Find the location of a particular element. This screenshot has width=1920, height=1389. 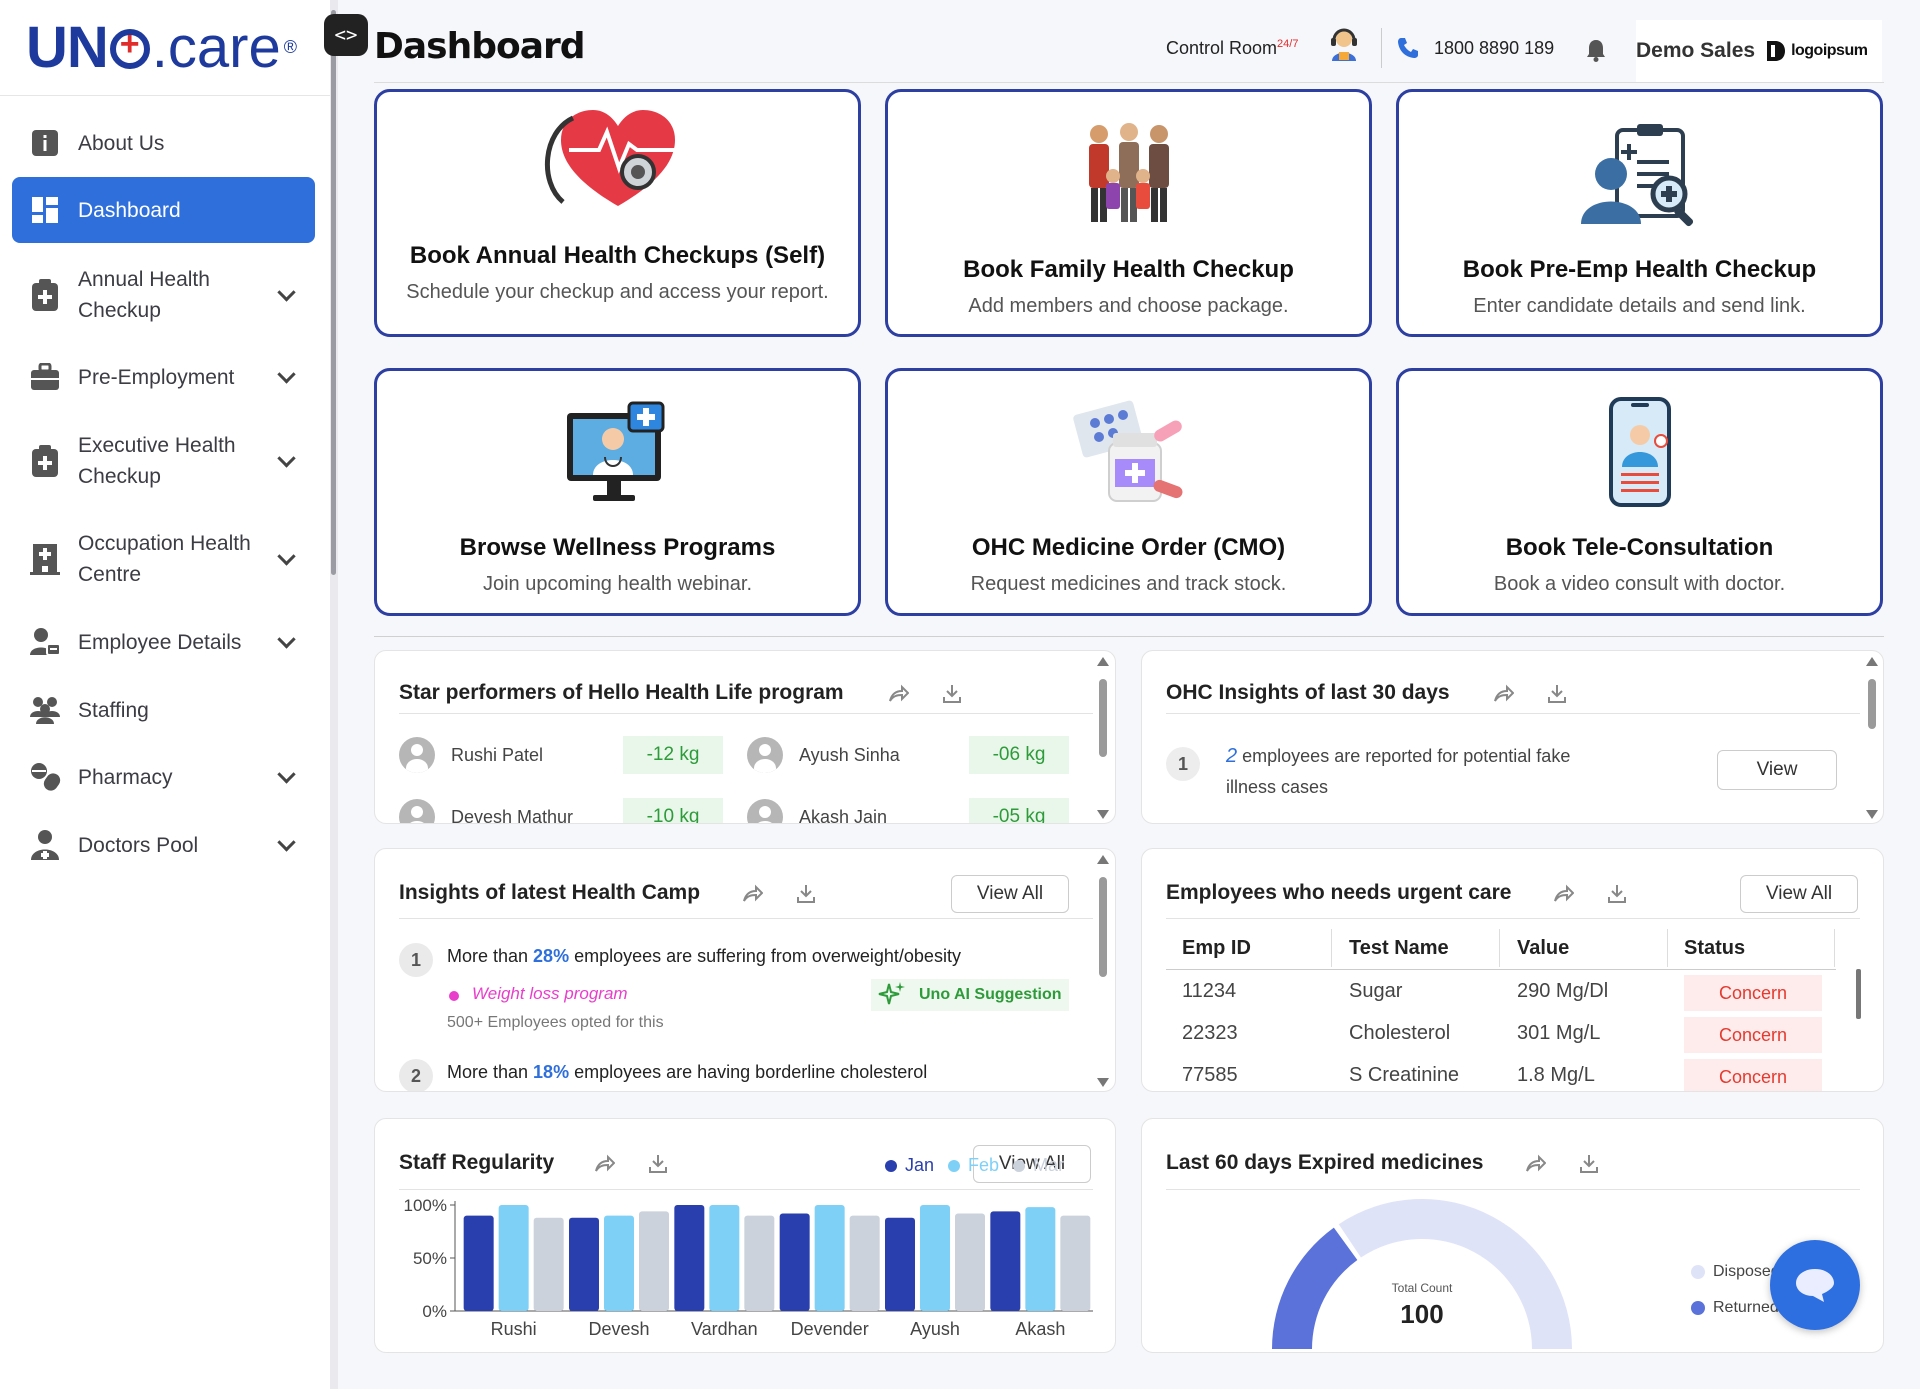

dashboard-icon is located at coordinates (45, 210).